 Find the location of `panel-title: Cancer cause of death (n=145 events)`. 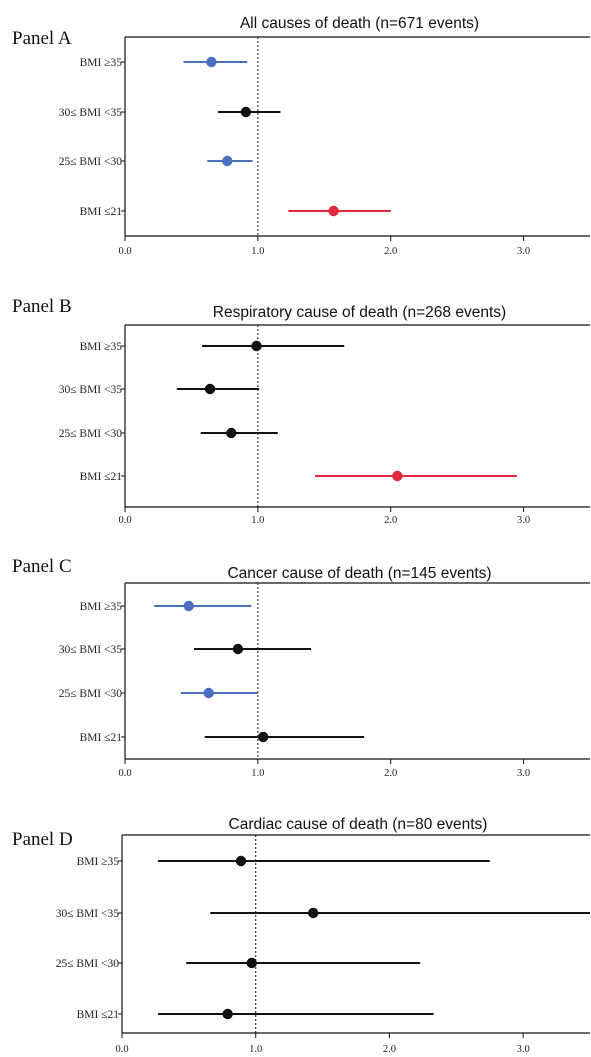

panel-title: Cancer cause of death (n=145 events) is located at coordinates (359, 573).